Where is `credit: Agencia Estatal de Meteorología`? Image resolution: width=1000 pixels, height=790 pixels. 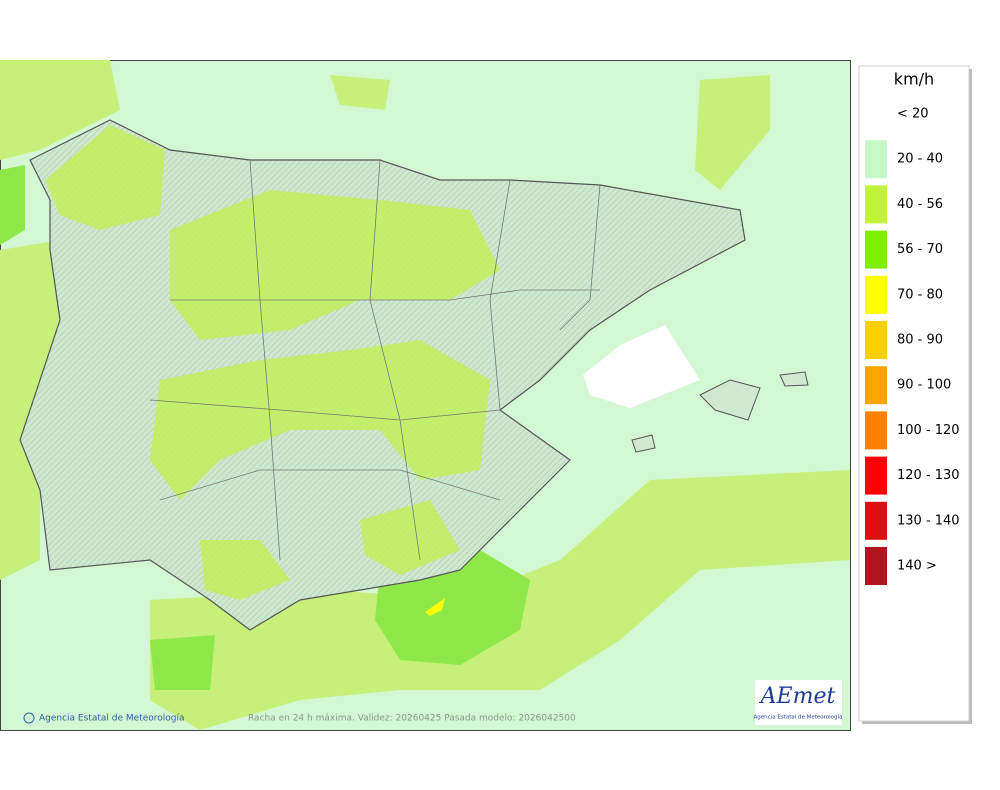 credit: Agencia Estatal de Meteorología is located at coordinates (112, 719).